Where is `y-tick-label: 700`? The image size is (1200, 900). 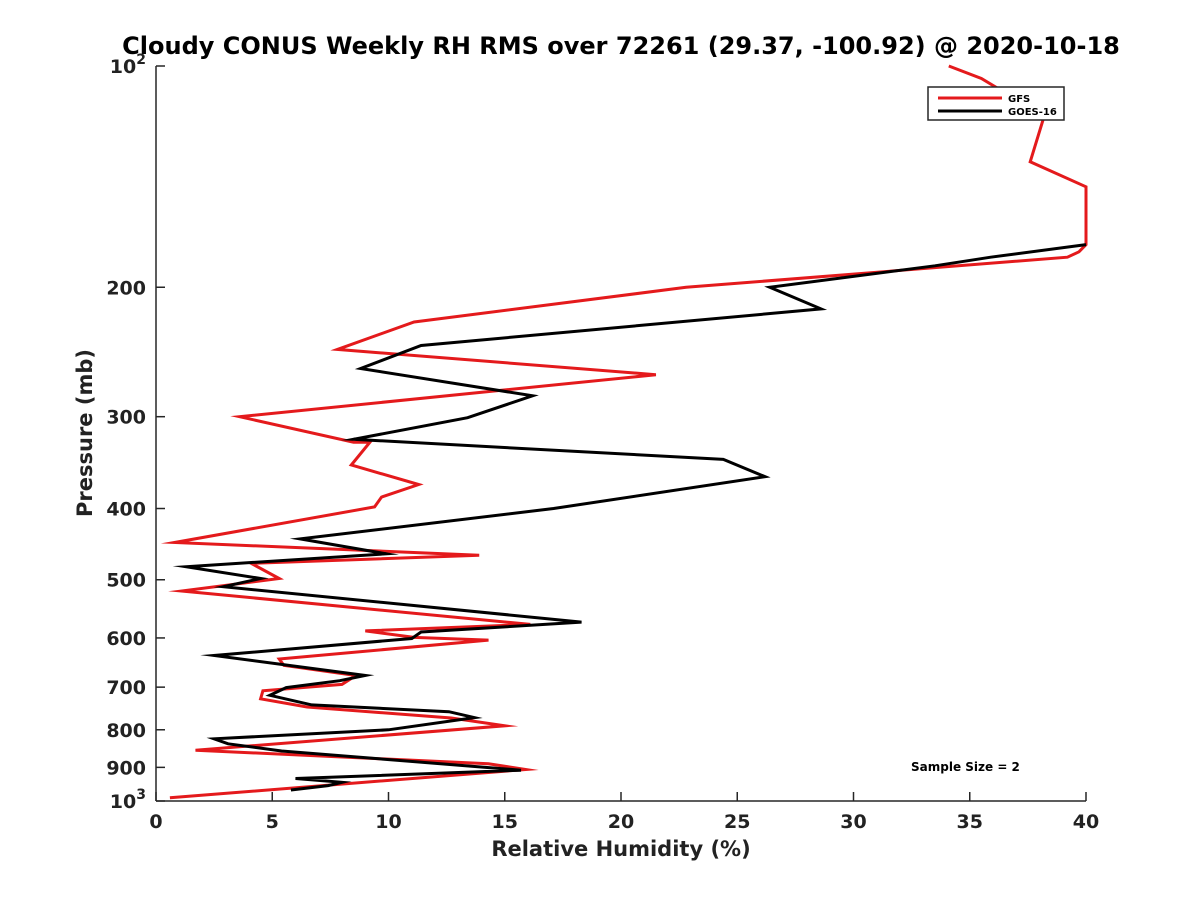 y-tick-label: 700 is located at coordinates (126, 688).